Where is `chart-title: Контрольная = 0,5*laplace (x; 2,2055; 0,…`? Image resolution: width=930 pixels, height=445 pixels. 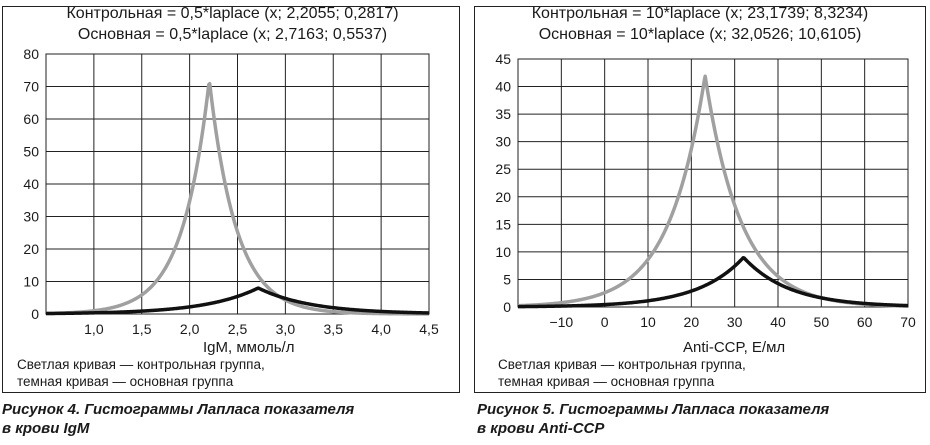
chart-title: Контрольная = 0,5*laplace (x; 2,2055; 0,… is located at coordinates (232, 24).